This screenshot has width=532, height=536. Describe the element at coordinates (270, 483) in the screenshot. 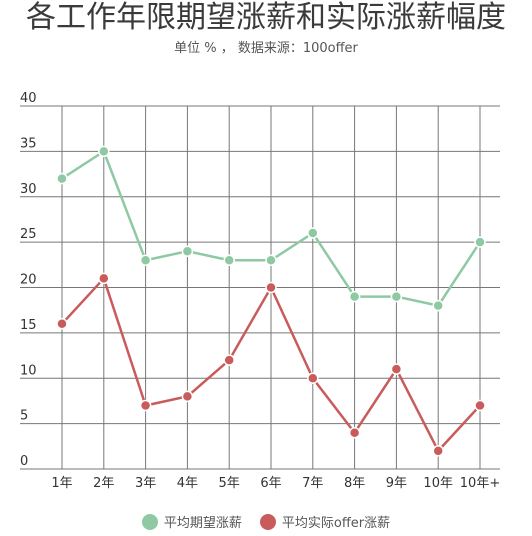

I see `x-tick-label: 6年` at that location.